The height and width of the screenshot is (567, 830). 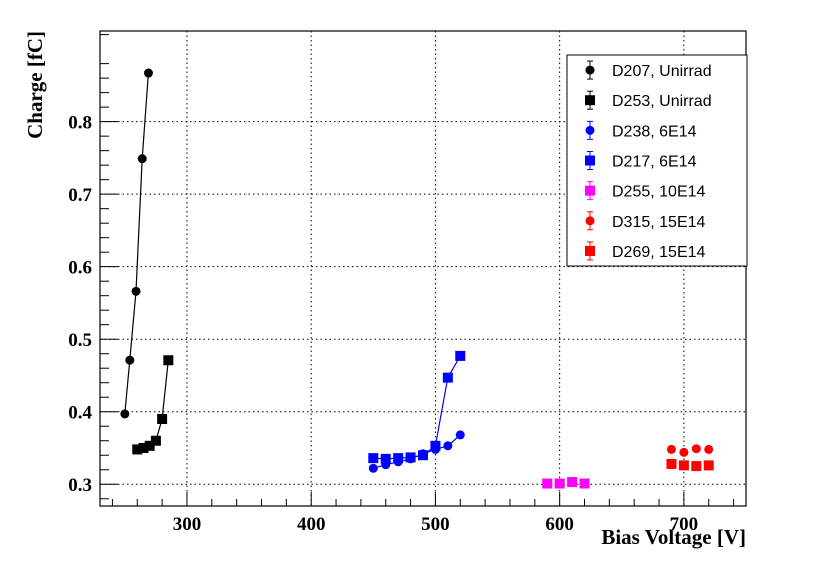 I want to click on y-tick-label: 0.7, so click(x=80, y=195).